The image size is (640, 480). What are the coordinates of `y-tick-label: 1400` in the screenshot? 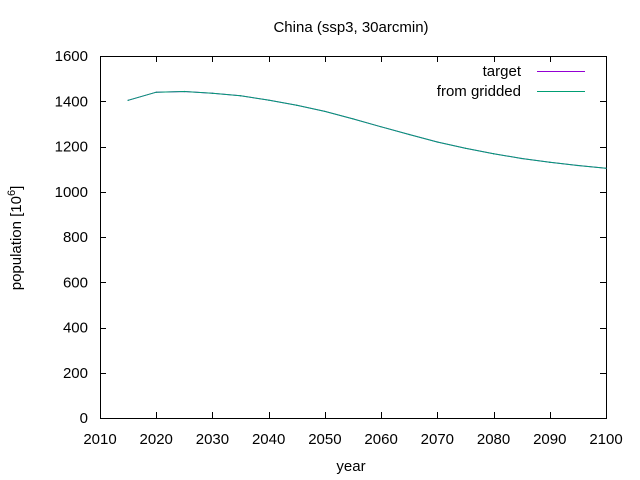 It's located at (71, 101).